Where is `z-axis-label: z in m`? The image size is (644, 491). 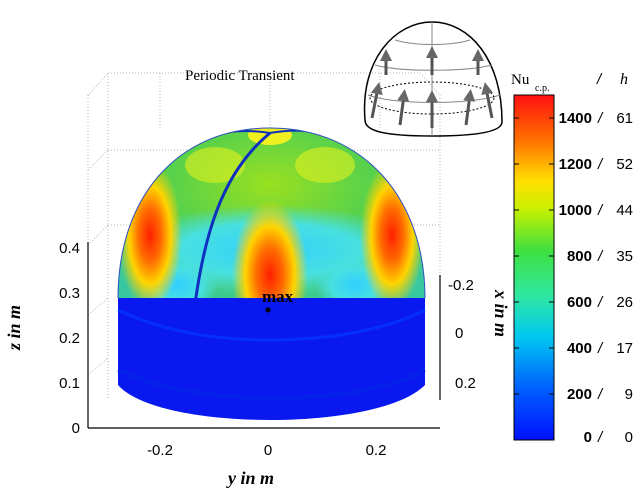 z-axis-label: z in m is located at coordinates (14, 328).